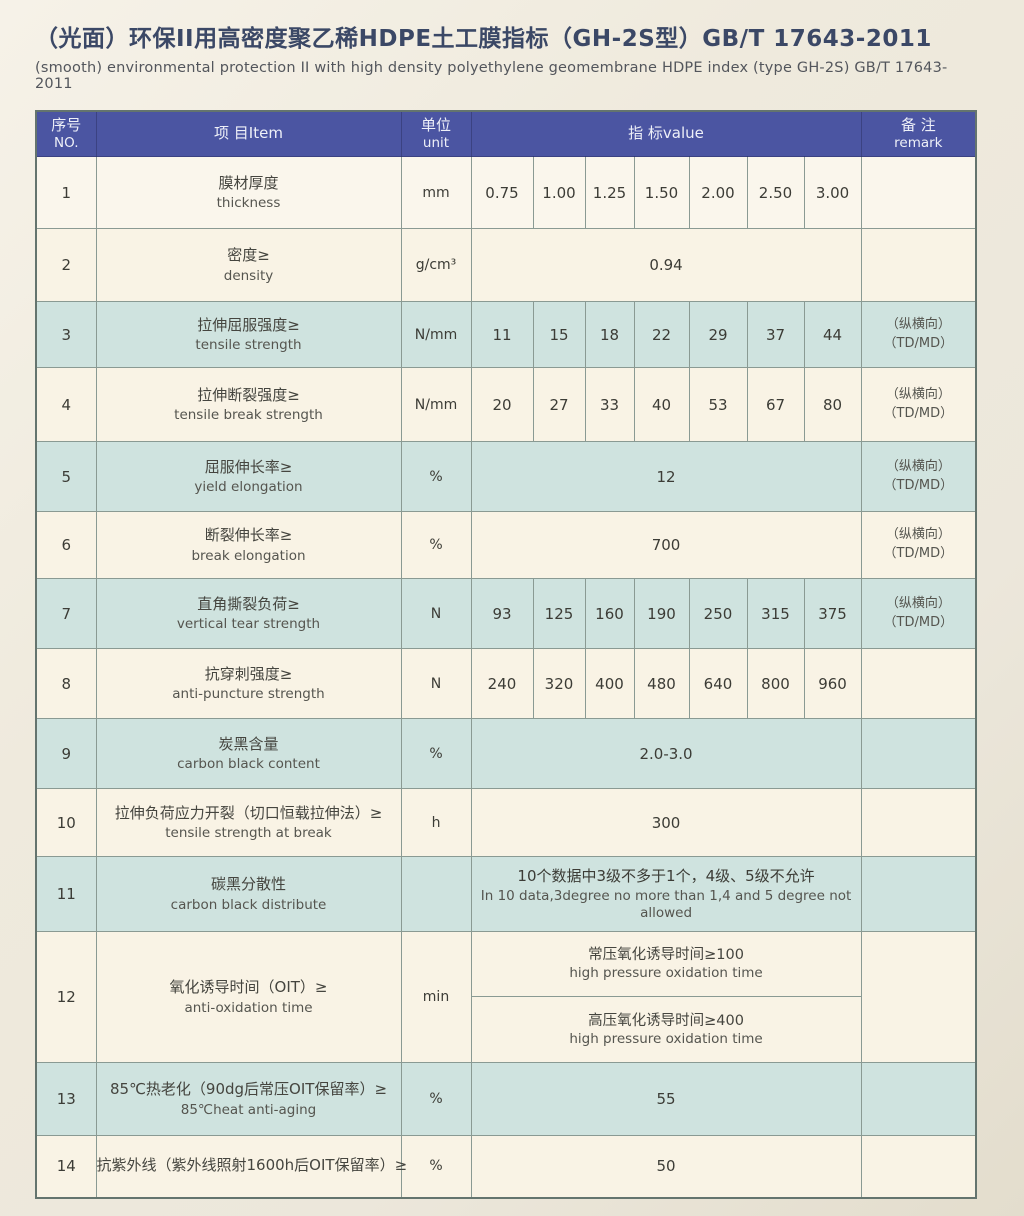  I want to click on cell-no: 3, so click(66, 335).